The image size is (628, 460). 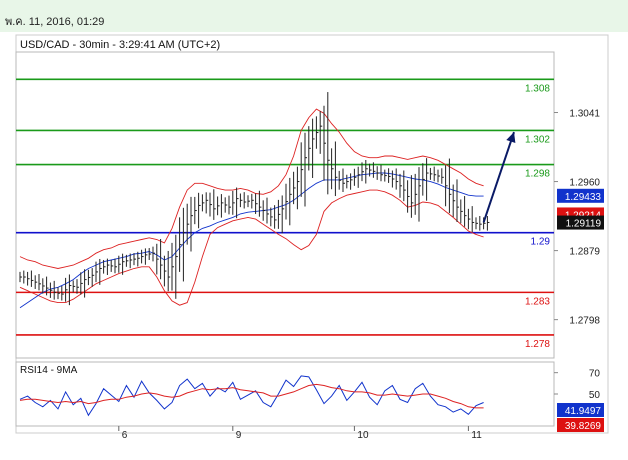 I want to click on rsi-ma-line, so click(x=251, y=396).